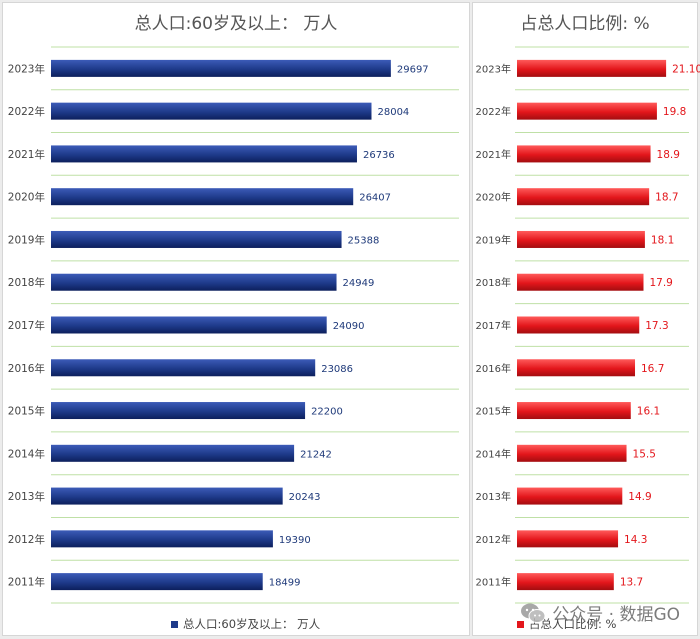 This screenshot has width=700, height=639. Describe the element at coordinates (533, 613) in the screenshot. I see `wechat-icon` at that location.